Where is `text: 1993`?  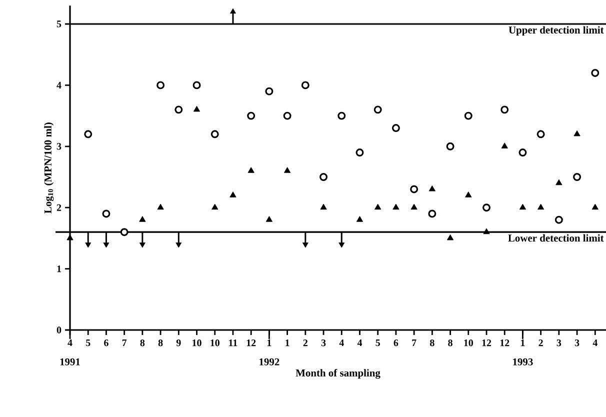 text: 1993 is located at coordinates (523, 362).